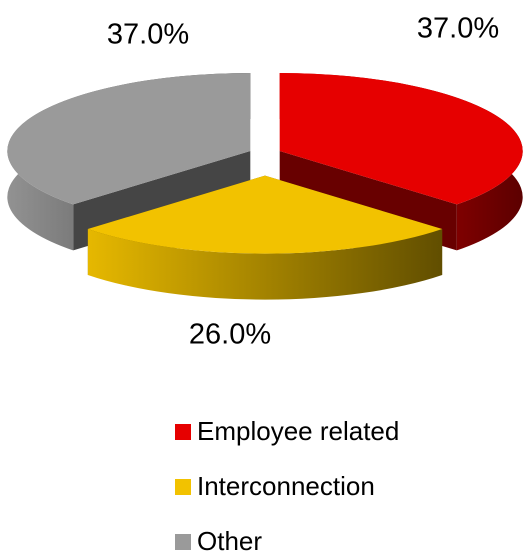 This screenshot has width=528, height=551. Describe the element at coordinates (265, 264) in the screenshot. I see `slice-side` at that location.